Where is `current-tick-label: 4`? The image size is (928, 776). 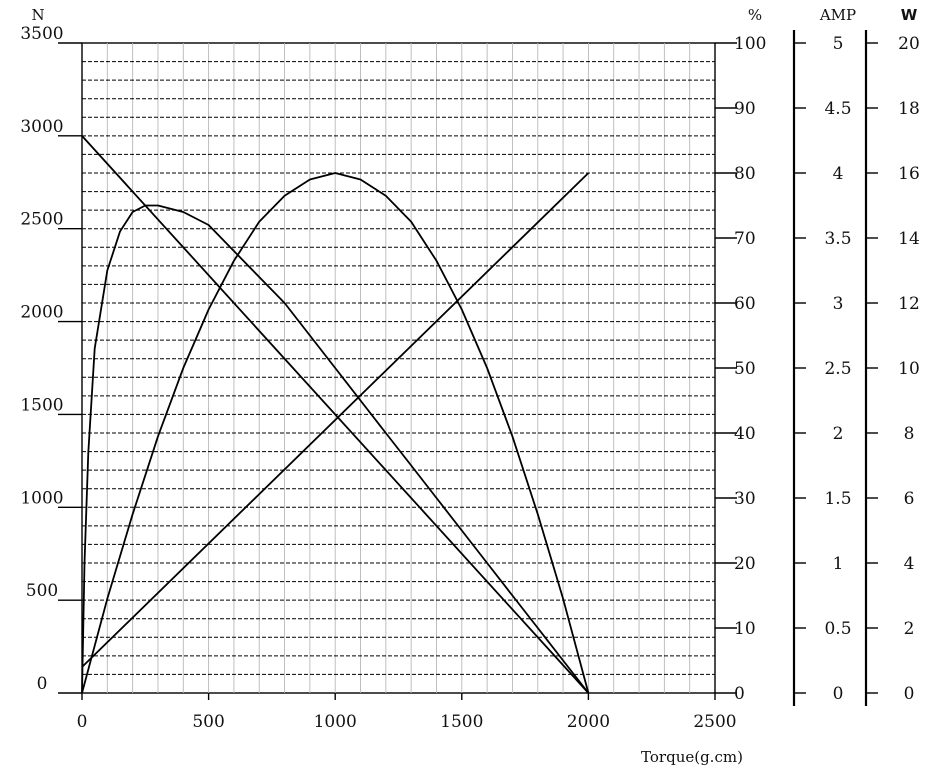
current-tick-label: 4 is located at coordinates (838, 174).